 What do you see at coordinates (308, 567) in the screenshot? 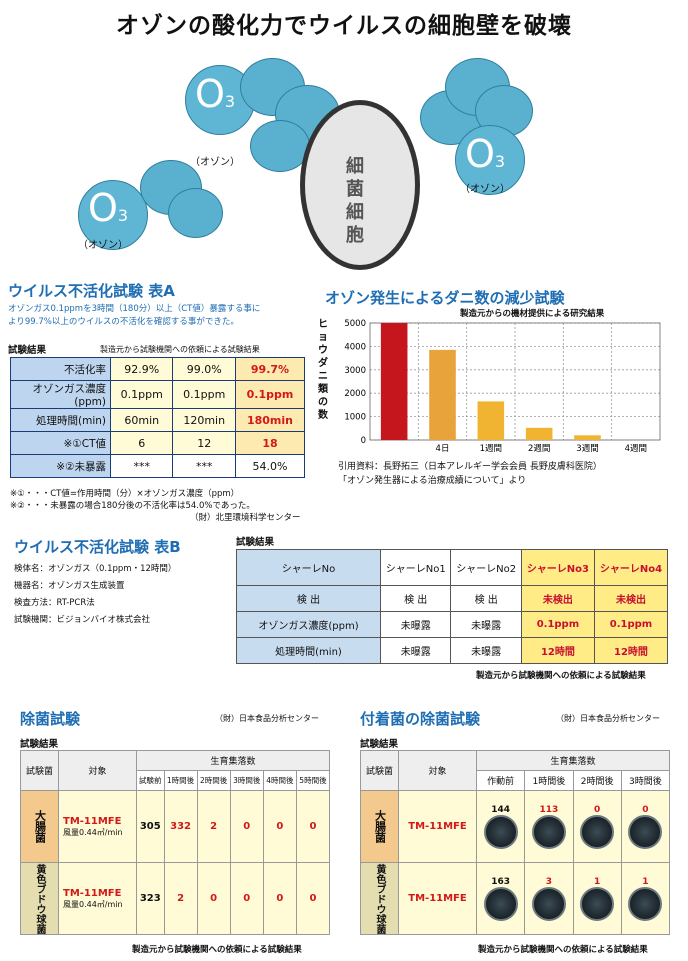
I see `col-head: シャーレNo` at bounding box center [308, 567].